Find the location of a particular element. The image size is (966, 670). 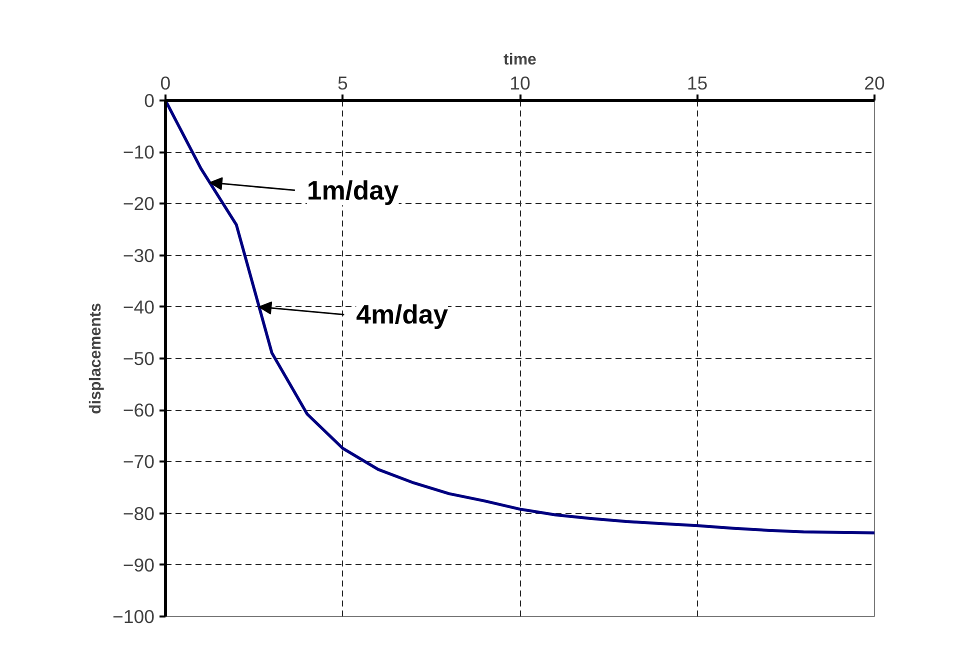

y-tick-label: −100 is located at coordinates (133, 616).